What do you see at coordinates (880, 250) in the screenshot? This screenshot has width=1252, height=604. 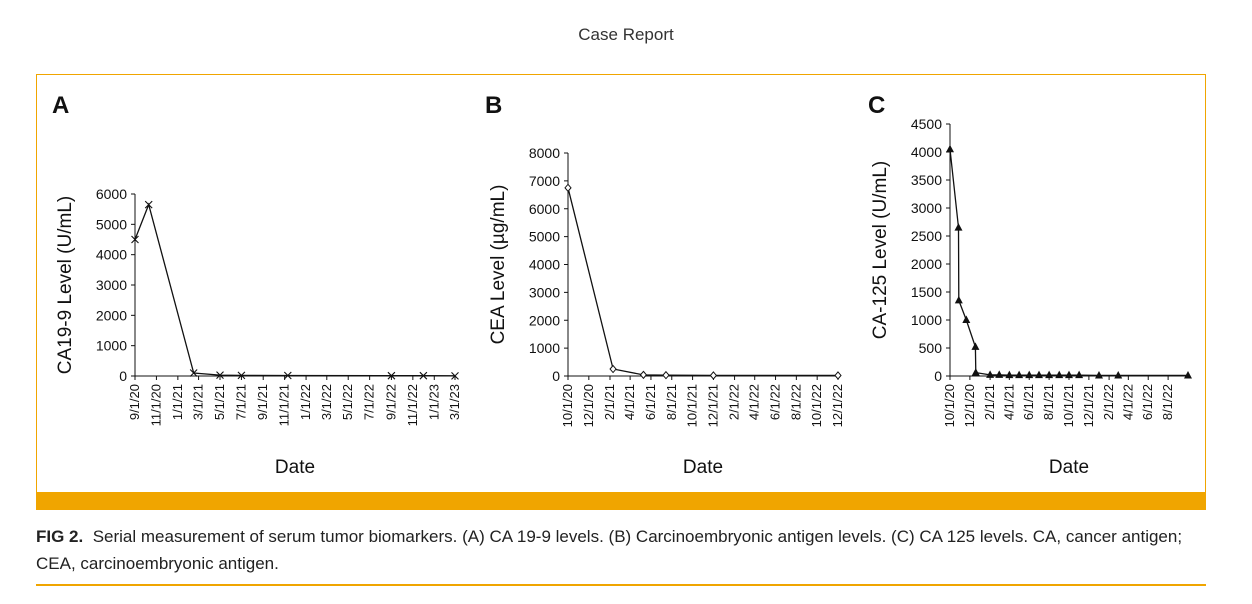 I see `y-axis-title: CA-125 Level (U/mL)` at bounding box center [880, 250].